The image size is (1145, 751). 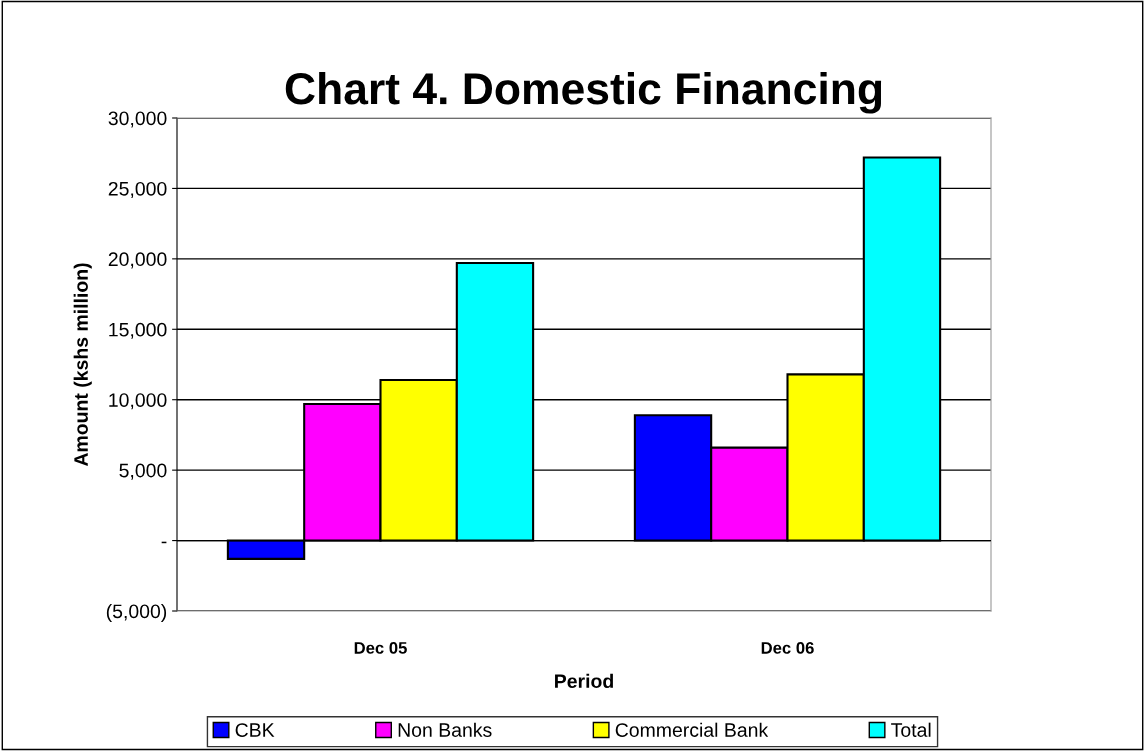 What do you see at coordinates (137, 119) in the screenshot?
I see `y-tick-label: 30,000` at bounding box center [137, 119].